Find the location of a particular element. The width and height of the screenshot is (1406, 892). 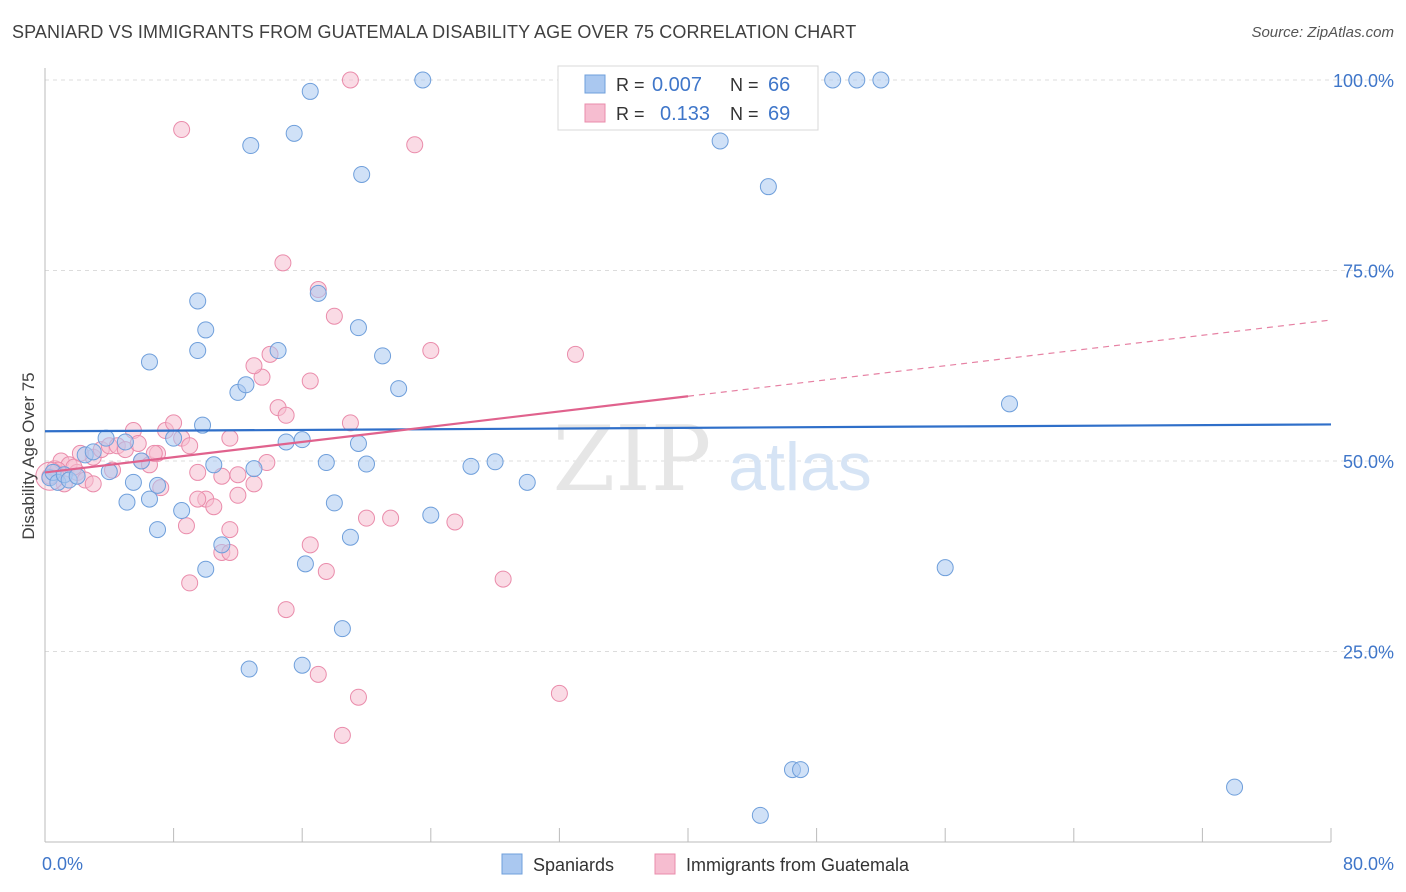

y-tick-label: 75.0% is located at coordinates (1368, 272).